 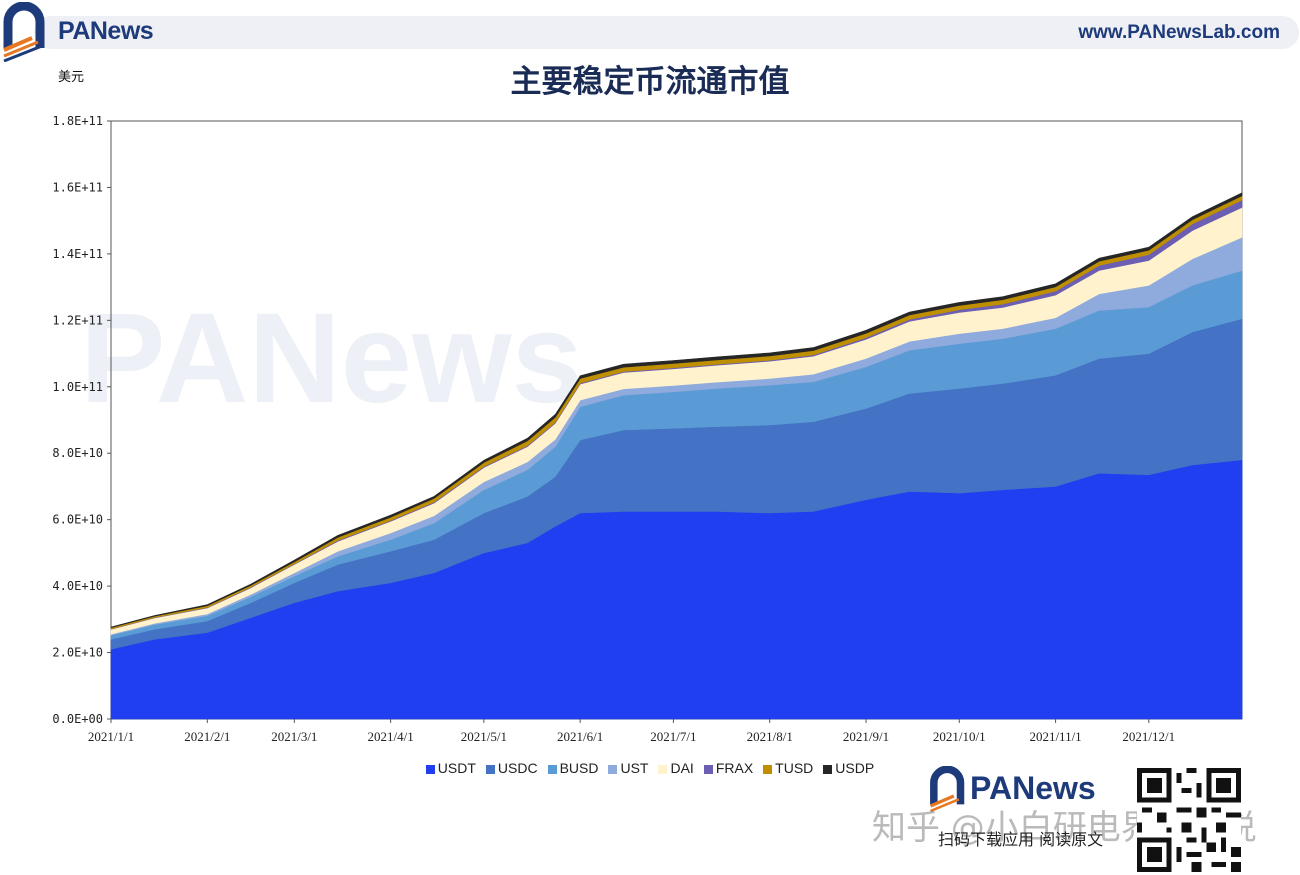 I want to click on legend-item-tusd: TUSD, so click(x=788, y=768).